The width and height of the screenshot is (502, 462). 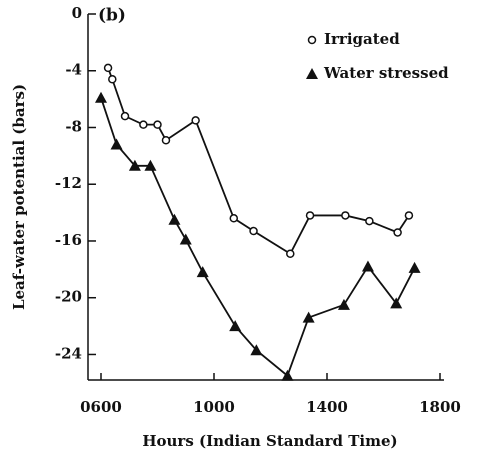 I want to click on x-tick-label: 1400, so click(x=327, y=407).